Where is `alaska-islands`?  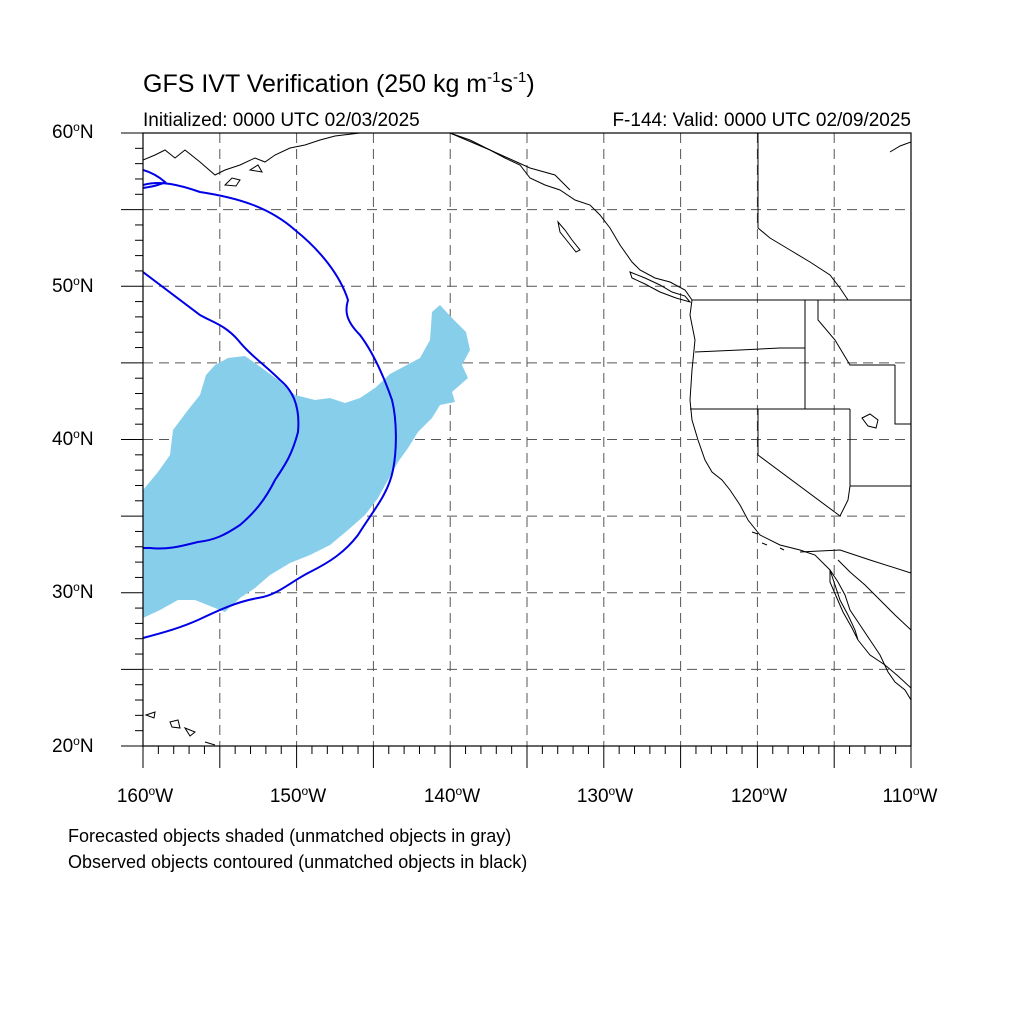
alaska-islands is located at coordinates (243, 175).